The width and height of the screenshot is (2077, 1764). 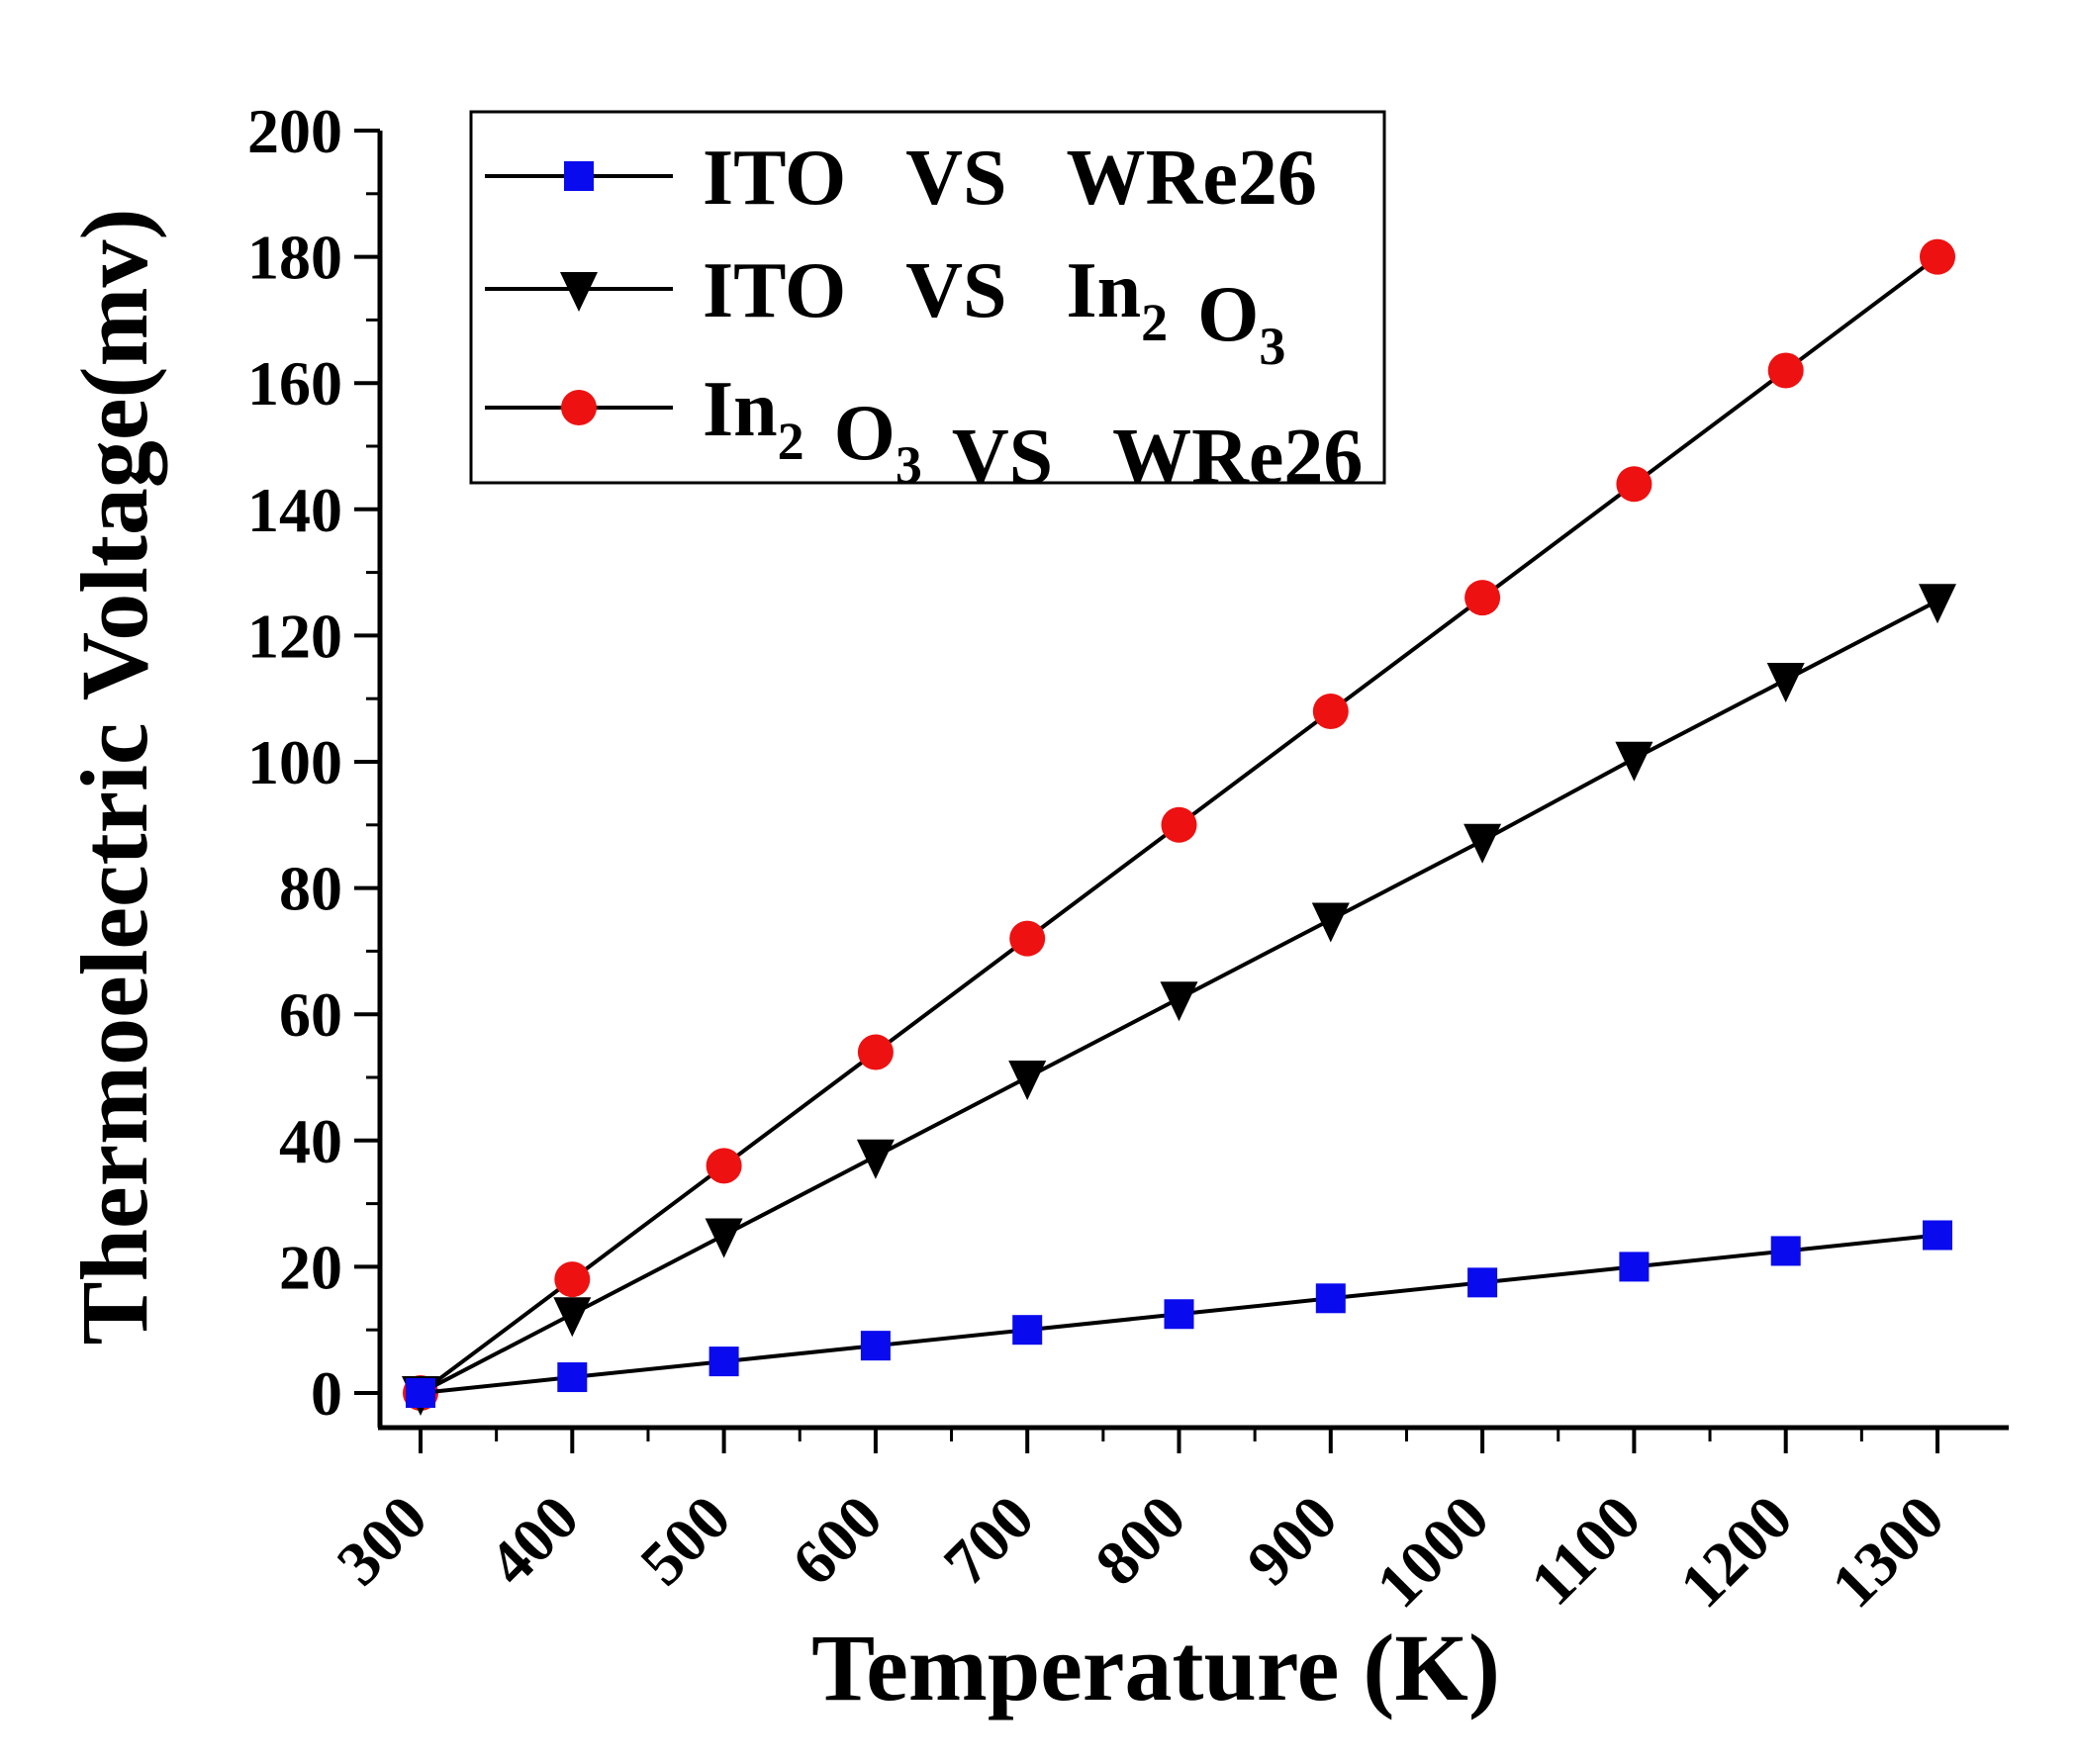 What do you see at coordinates (1010, 178) in the screenshot?
I see `legend-label: ITO VS WRe26` at bounding box center [1010, 178].